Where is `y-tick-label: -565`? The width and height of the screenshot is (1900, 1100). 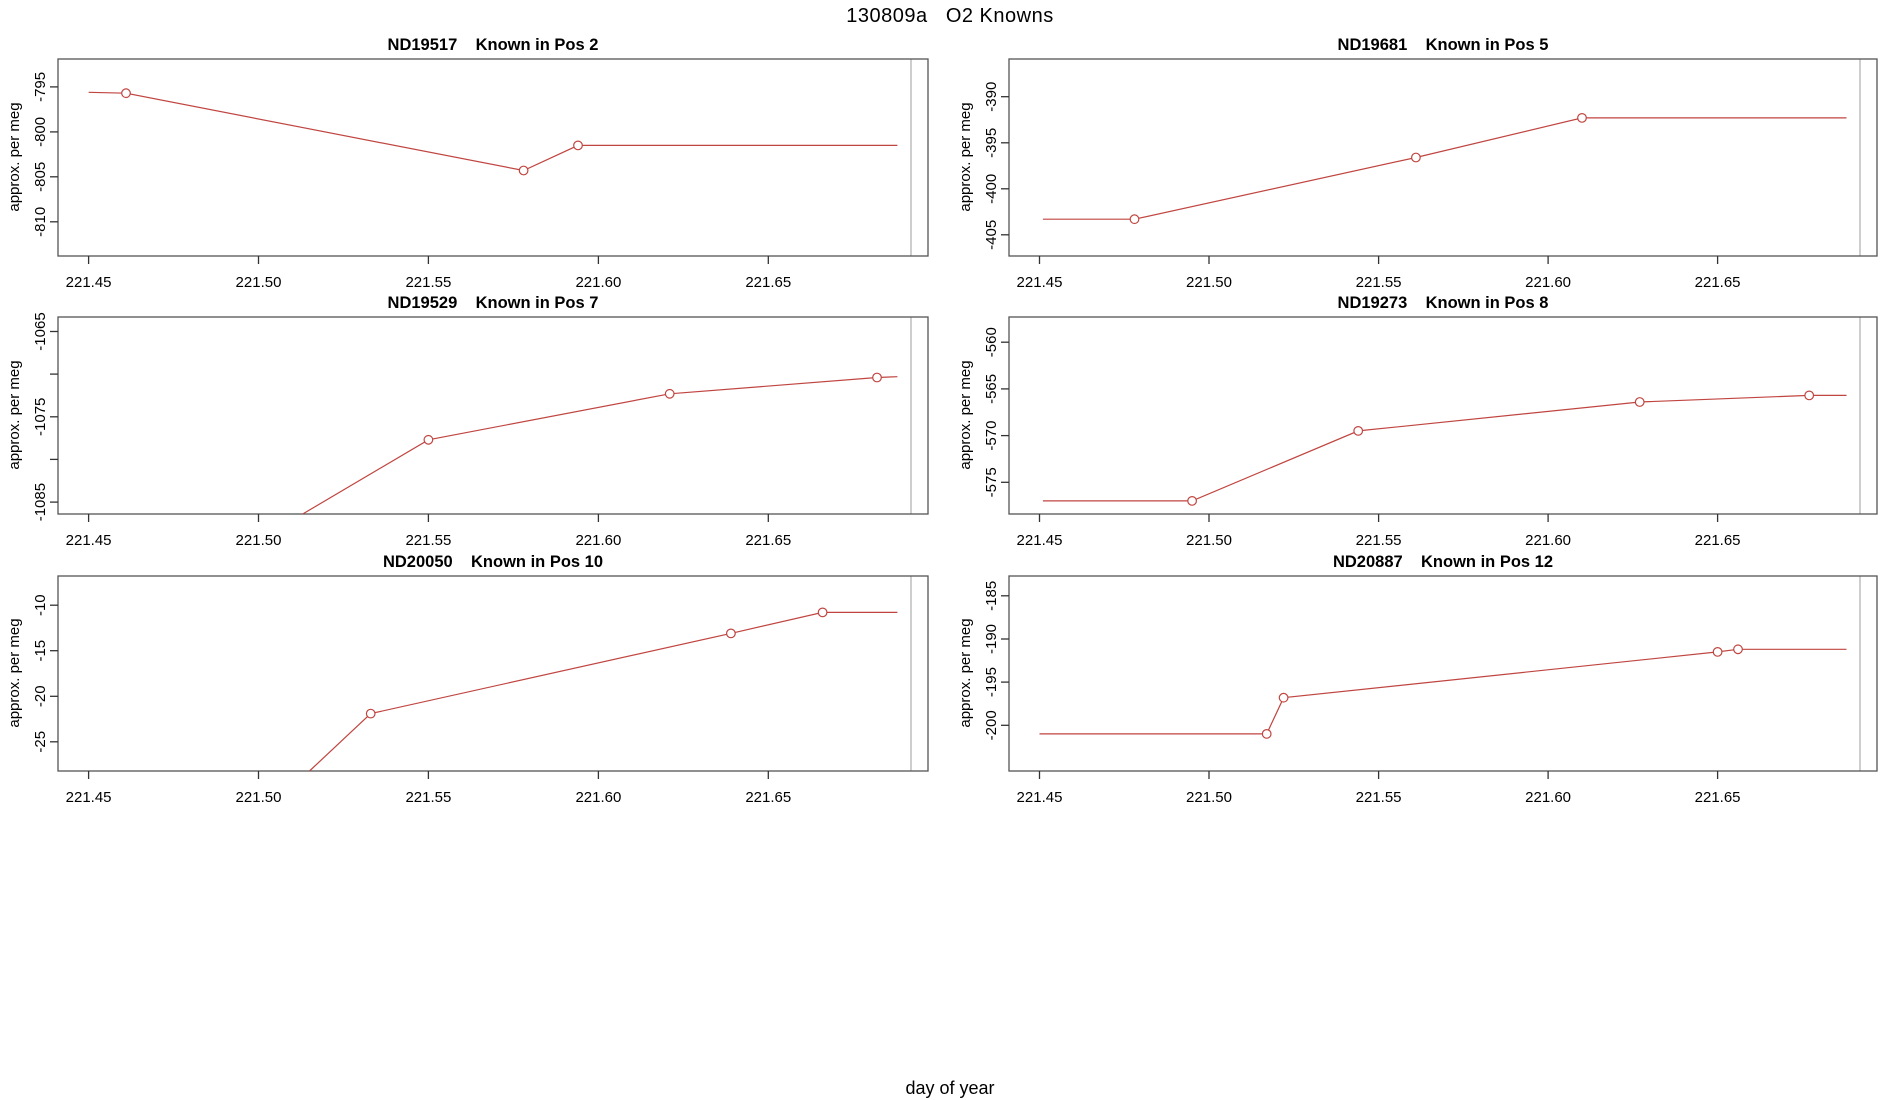 y-tick-label: -565 is located at coordinates (991, 389).